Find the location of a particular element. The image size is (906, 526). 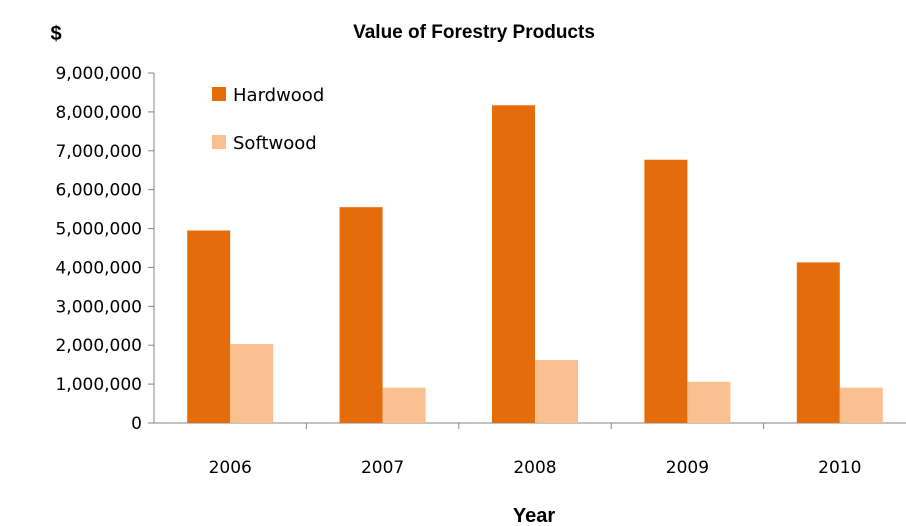

bar-hardwood-2010 is located at coordinates (818, 342).